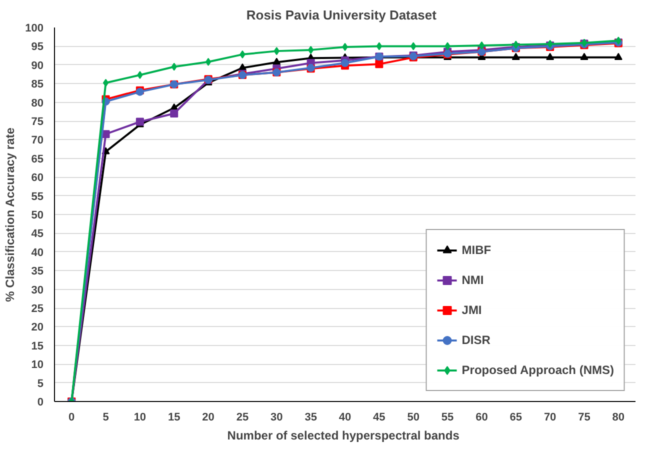  What do you see at coordinates (34, 28) in the screenshot?
I see `y-tick-label: 100` at bounding box center [34, 28].